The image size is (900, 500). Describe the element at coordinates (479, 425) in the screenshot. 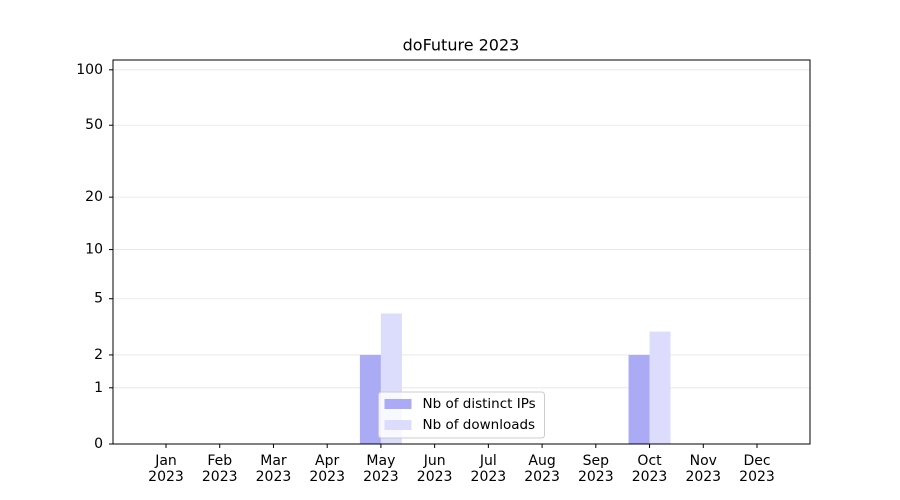

I see `legend-label: Nb of downloads` at that location.